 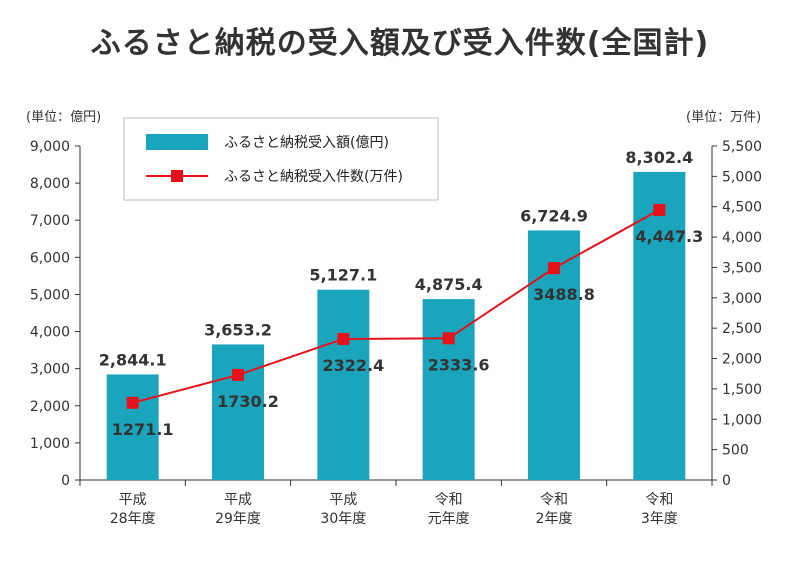 I want to click on legend-bar-swatch, so click(x=177, y=142).